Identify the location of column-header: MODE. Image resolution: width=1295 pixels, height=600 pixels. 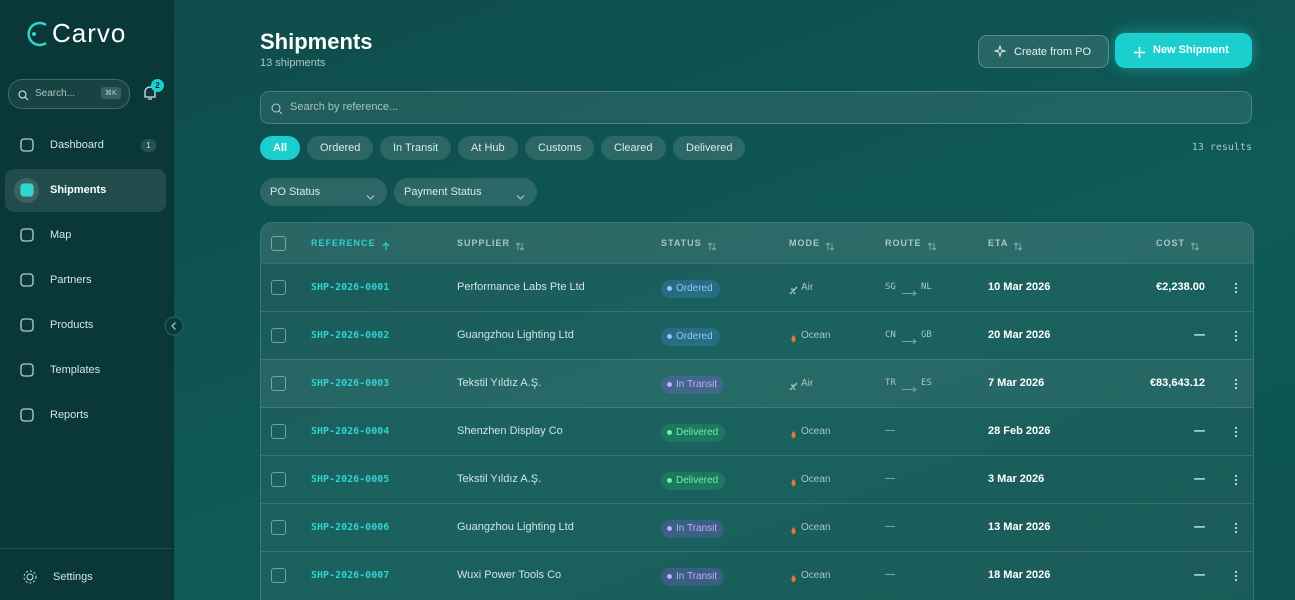
(804, 243).